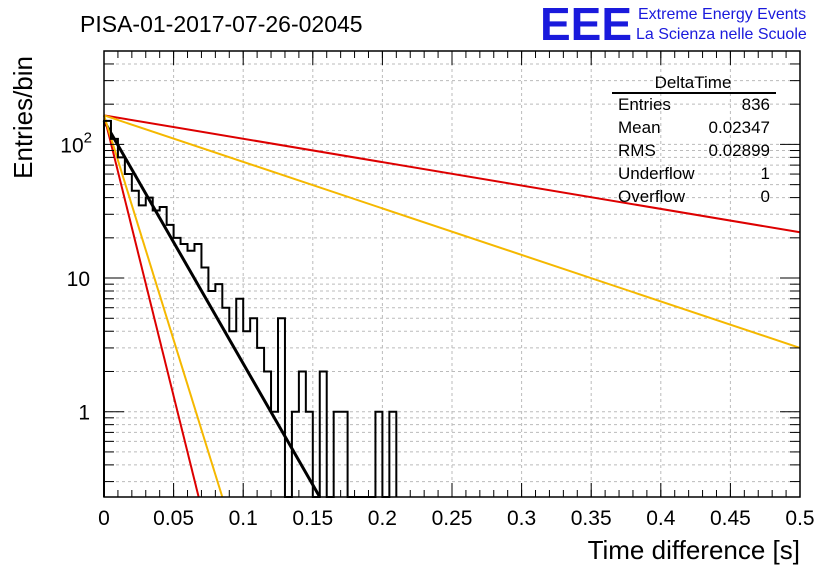 Image resolution: width=836 pixels, height=572 pixels. What do you see at coordinates (722, 14) in the screenshot?
I see `logo-line1: Extreme Energy Events` at bounding box center [722, 14].